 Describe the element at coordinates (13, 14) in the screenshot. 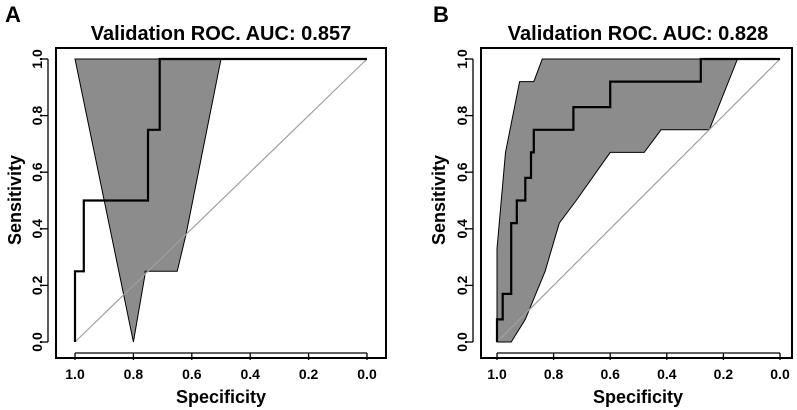

I see `panel-label: A` at that location.